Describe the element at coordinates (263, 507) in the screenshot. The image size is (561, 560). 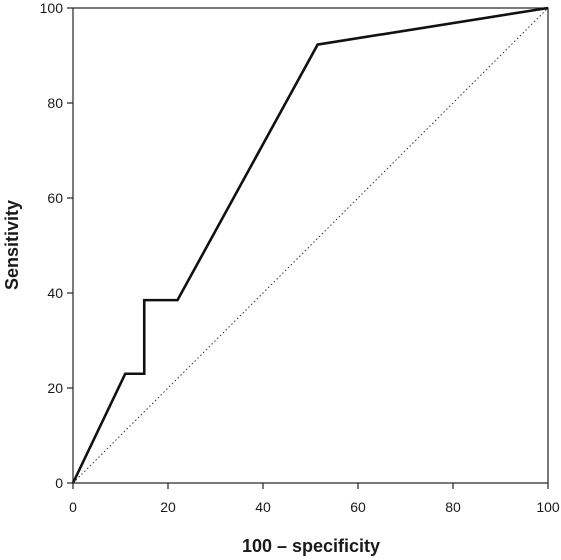
I see `x-tick-label: 40` at that location.